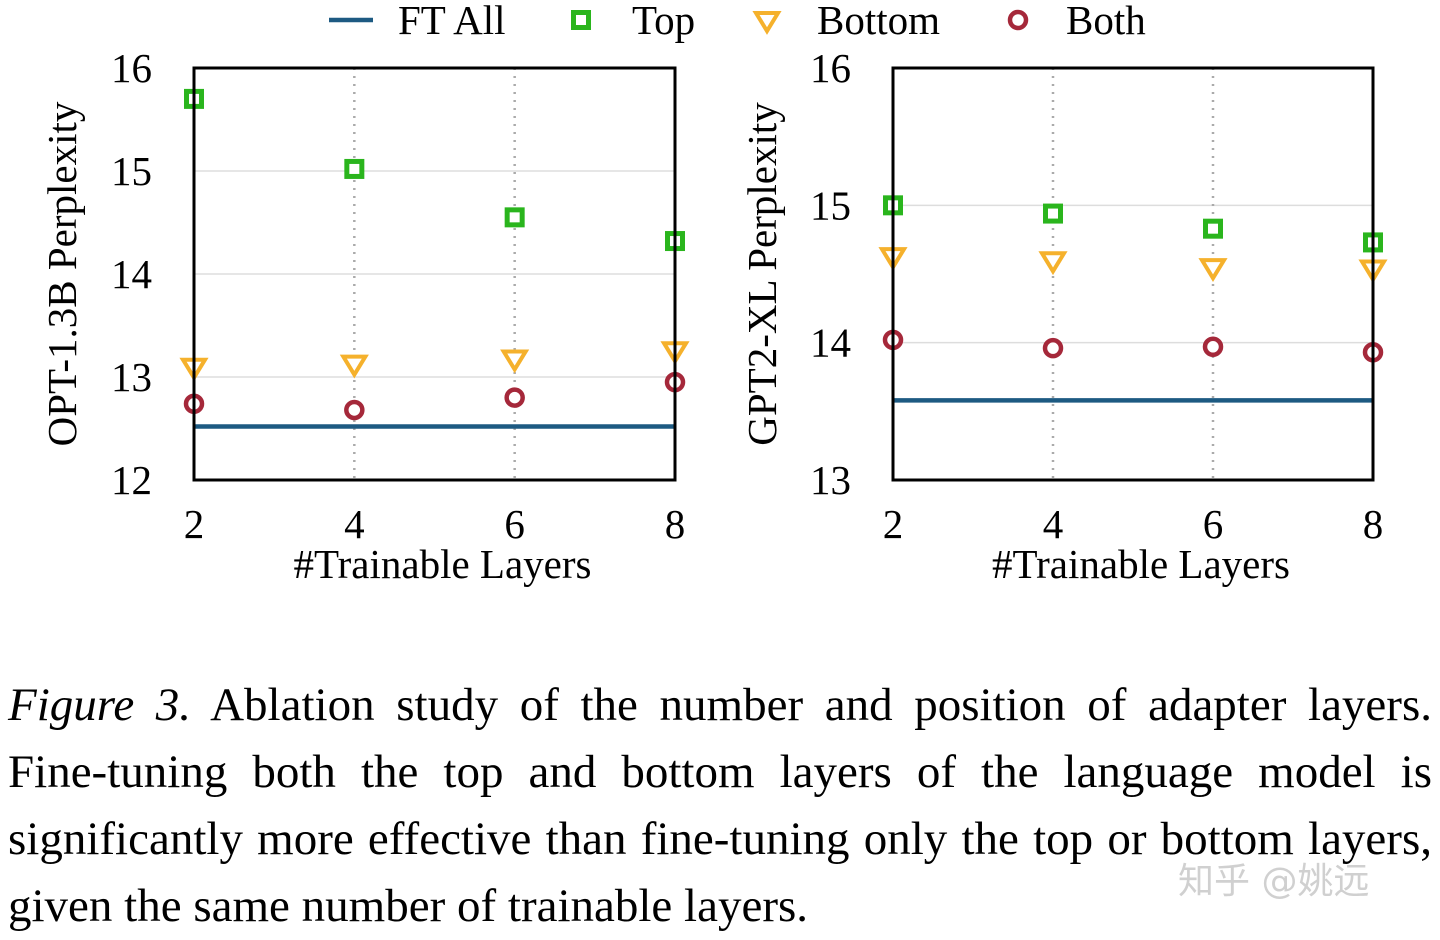  Describe the element at coordinates (663, 21) in the screenshot. I see `legend-label-top: Top` at that location.